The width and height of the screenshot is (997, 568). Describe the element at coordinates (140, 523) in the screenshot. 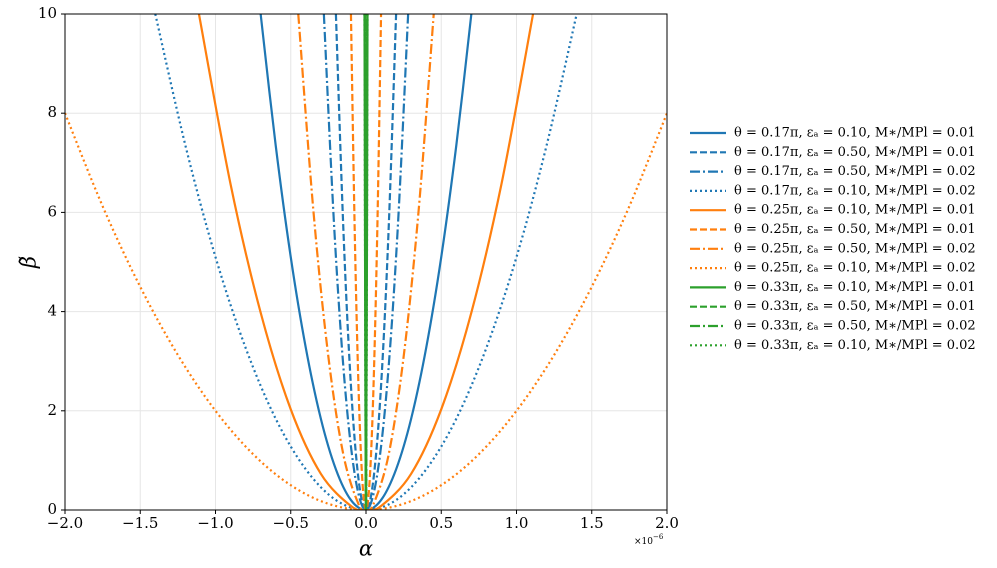

I see `x-tick-label: −1.5` at that location.